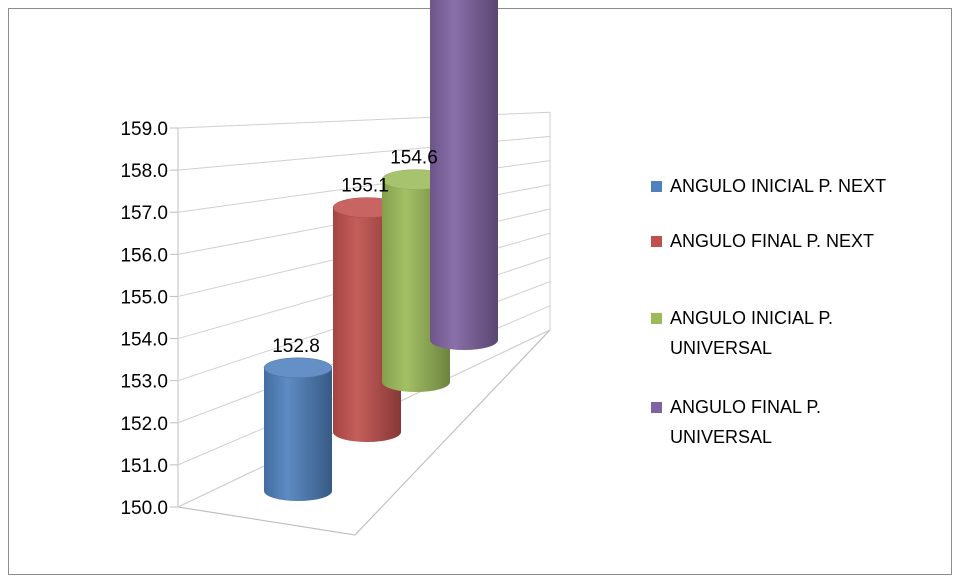  Describe the element at coordinates (742, 333) in the screenshot. I see `legend-item: ANGULO INICIAL P. UNIVERSAL` at that location.